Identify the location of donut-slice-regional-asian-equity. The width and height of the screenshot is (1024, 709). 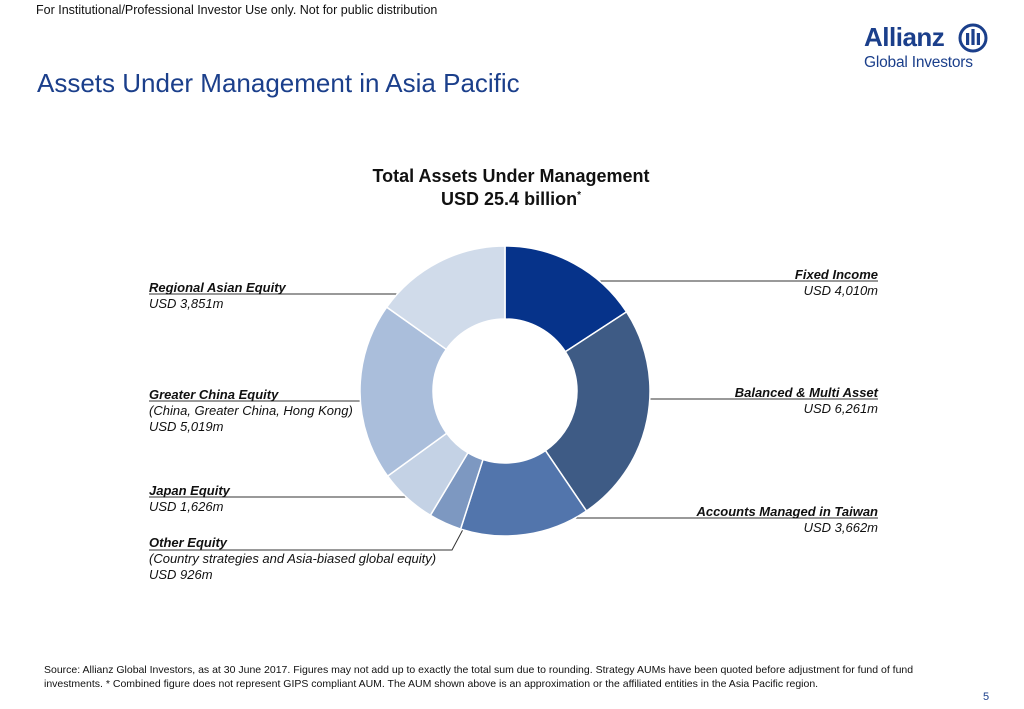
(445, 298).